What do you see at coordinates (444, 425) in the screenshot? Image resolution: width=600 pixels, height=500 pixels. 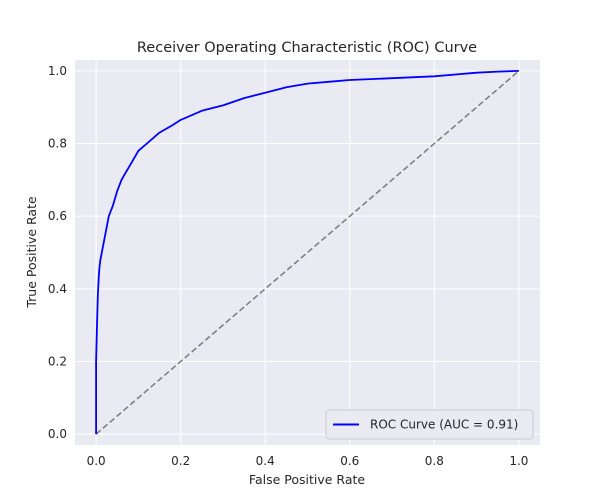 I see `legend-label-roc-curve: ROC Curve (AUC = 0.91)` at bounding box center [444, 425].